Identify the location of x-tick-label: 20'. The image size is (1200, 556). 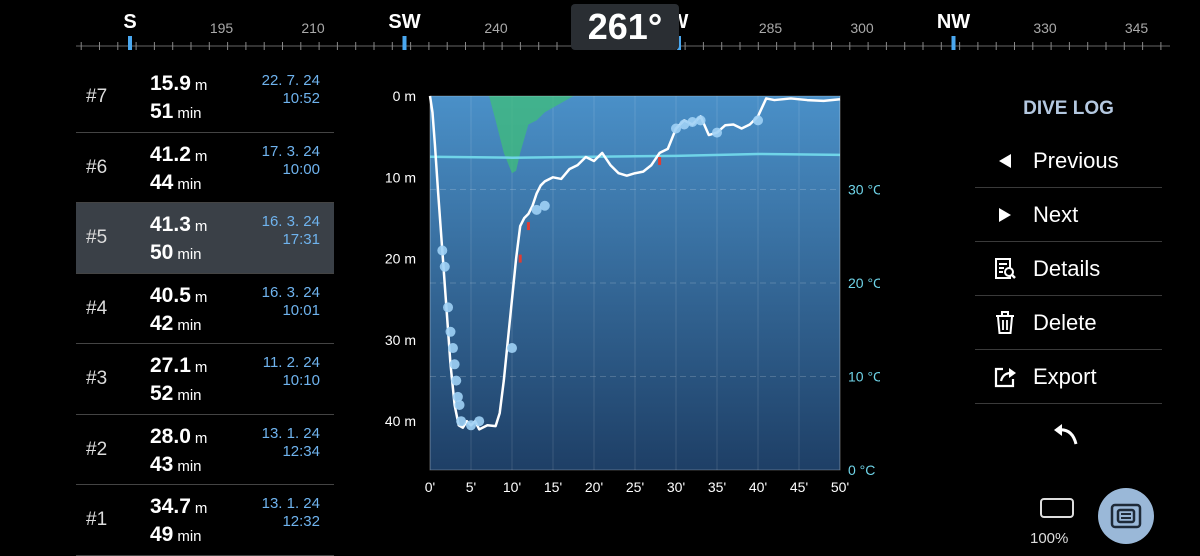
(594, 487).